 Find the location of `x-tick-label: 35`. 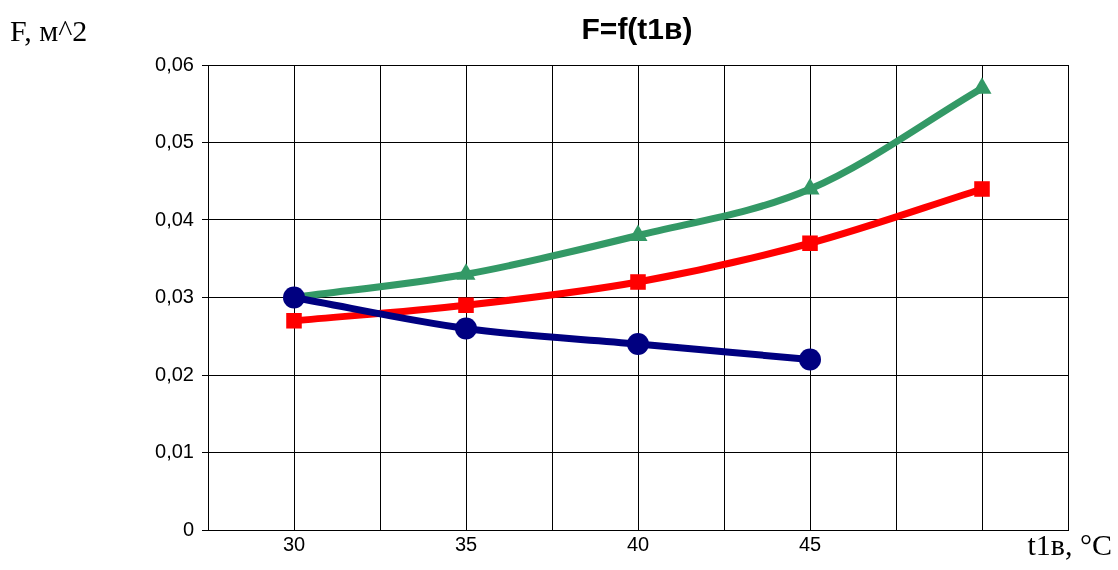

x-tick-label: 35 is located at coordinates (466, 543).